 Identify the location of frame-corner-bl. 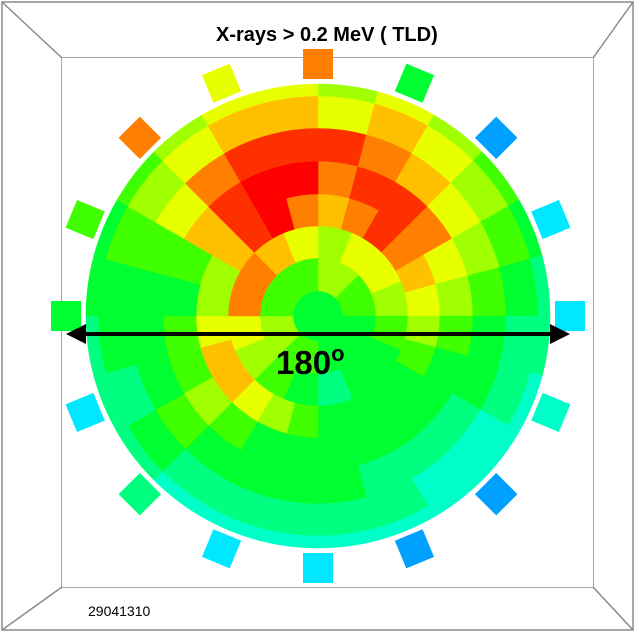
(32, 608).